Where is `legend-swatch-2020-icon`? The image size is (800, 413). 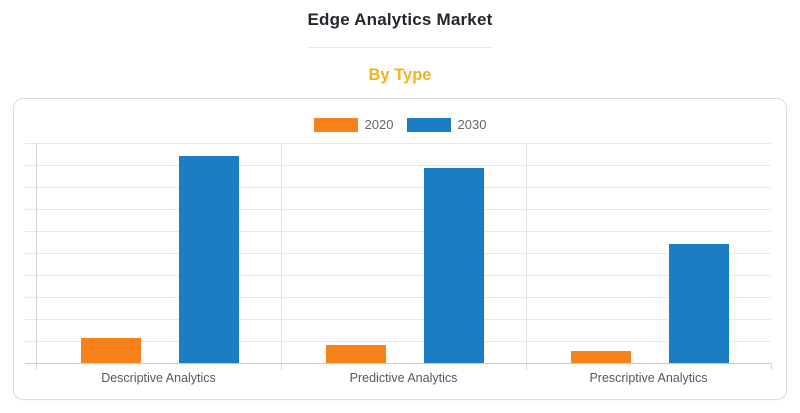 legend-swatch-2020-icon is located at coordinates (335, 125).